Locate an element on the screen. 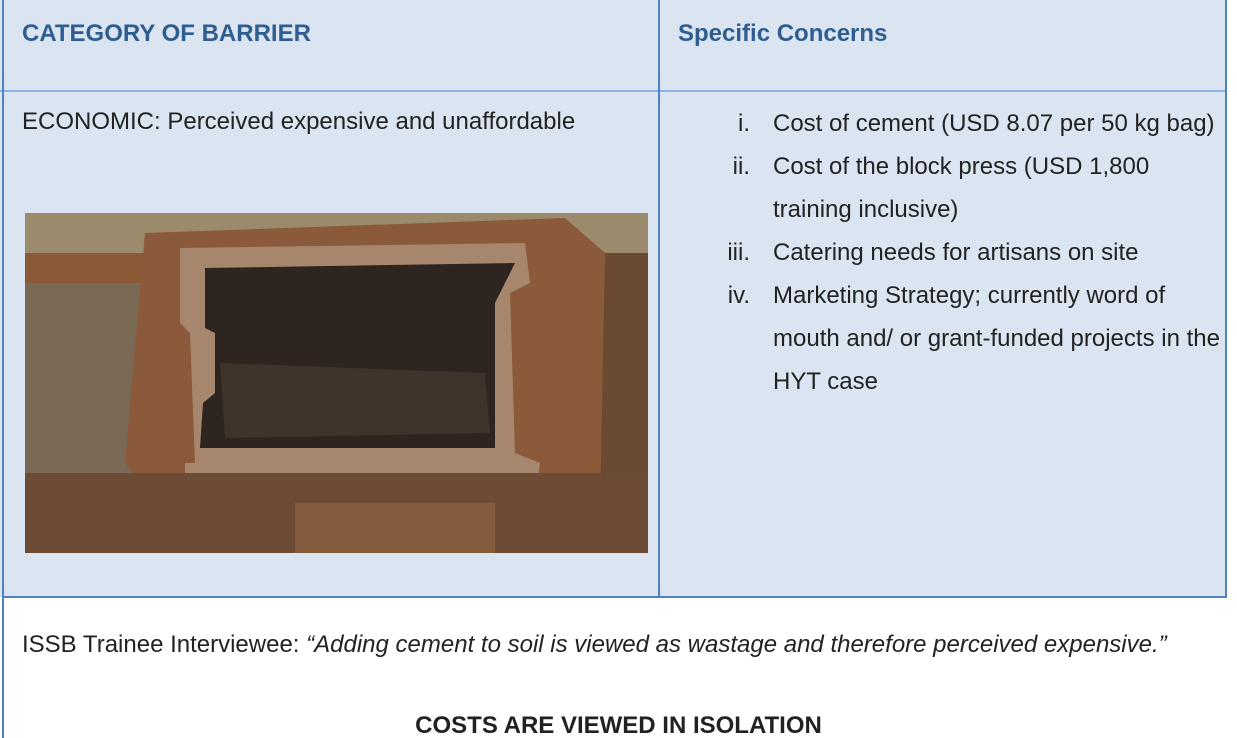 The width and height of the screenshot is (1237, 738). column-divider is located at coordinates (659, 298).